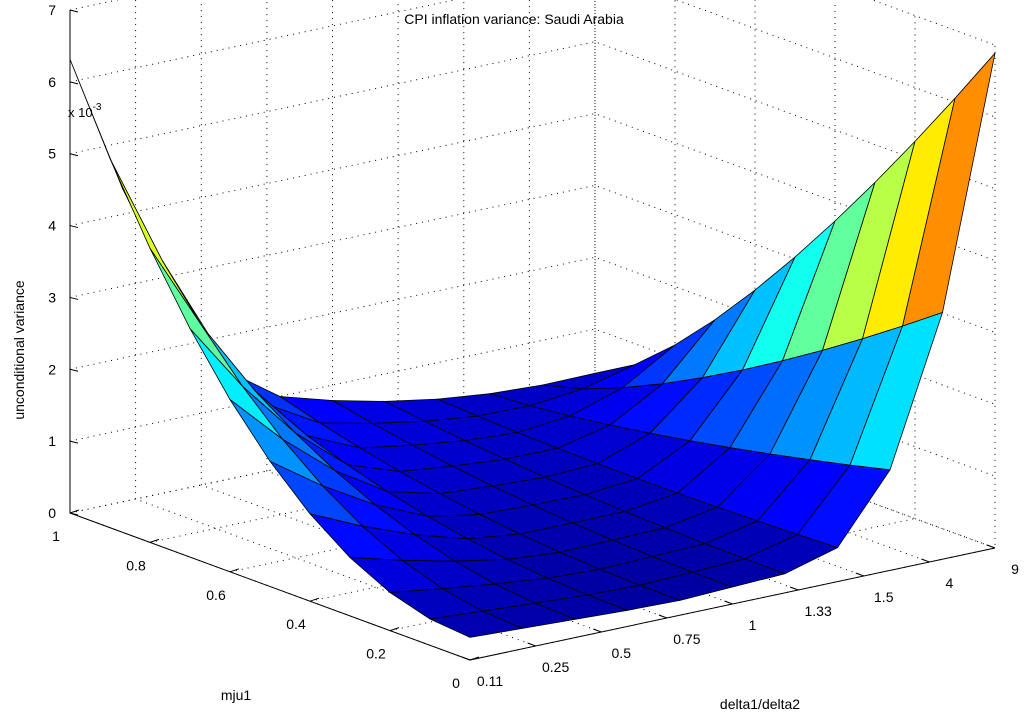 This screenshot has width=1028, height=718. What do you see at coordinates (296, 624) in the screenshot?
I see `x-tick-label: 0.4` at bounding box center [296, 624].